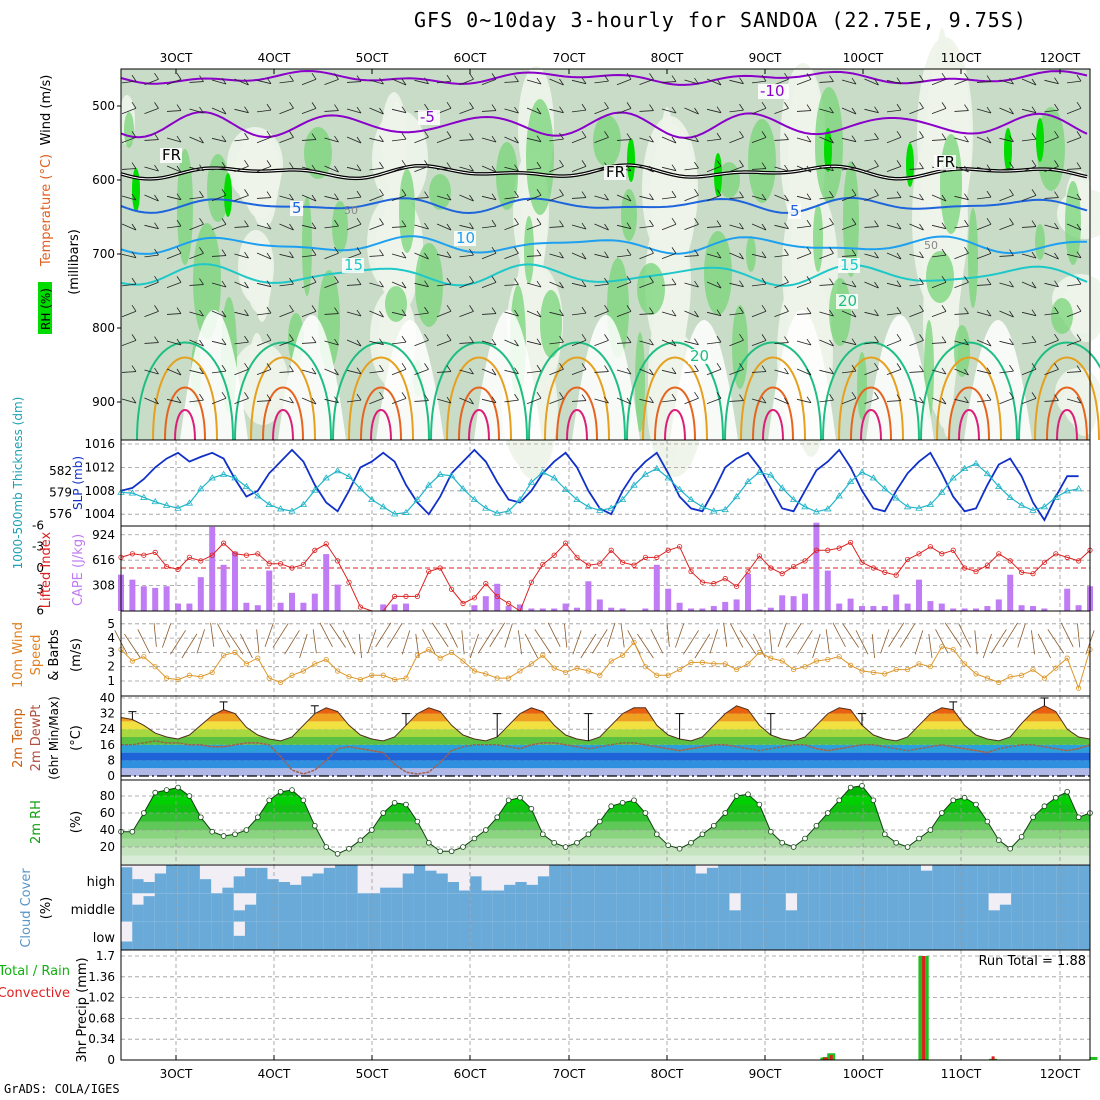 This screenshot has width=1100, height=1100. I want to click on temp-band, so click(605, 725).